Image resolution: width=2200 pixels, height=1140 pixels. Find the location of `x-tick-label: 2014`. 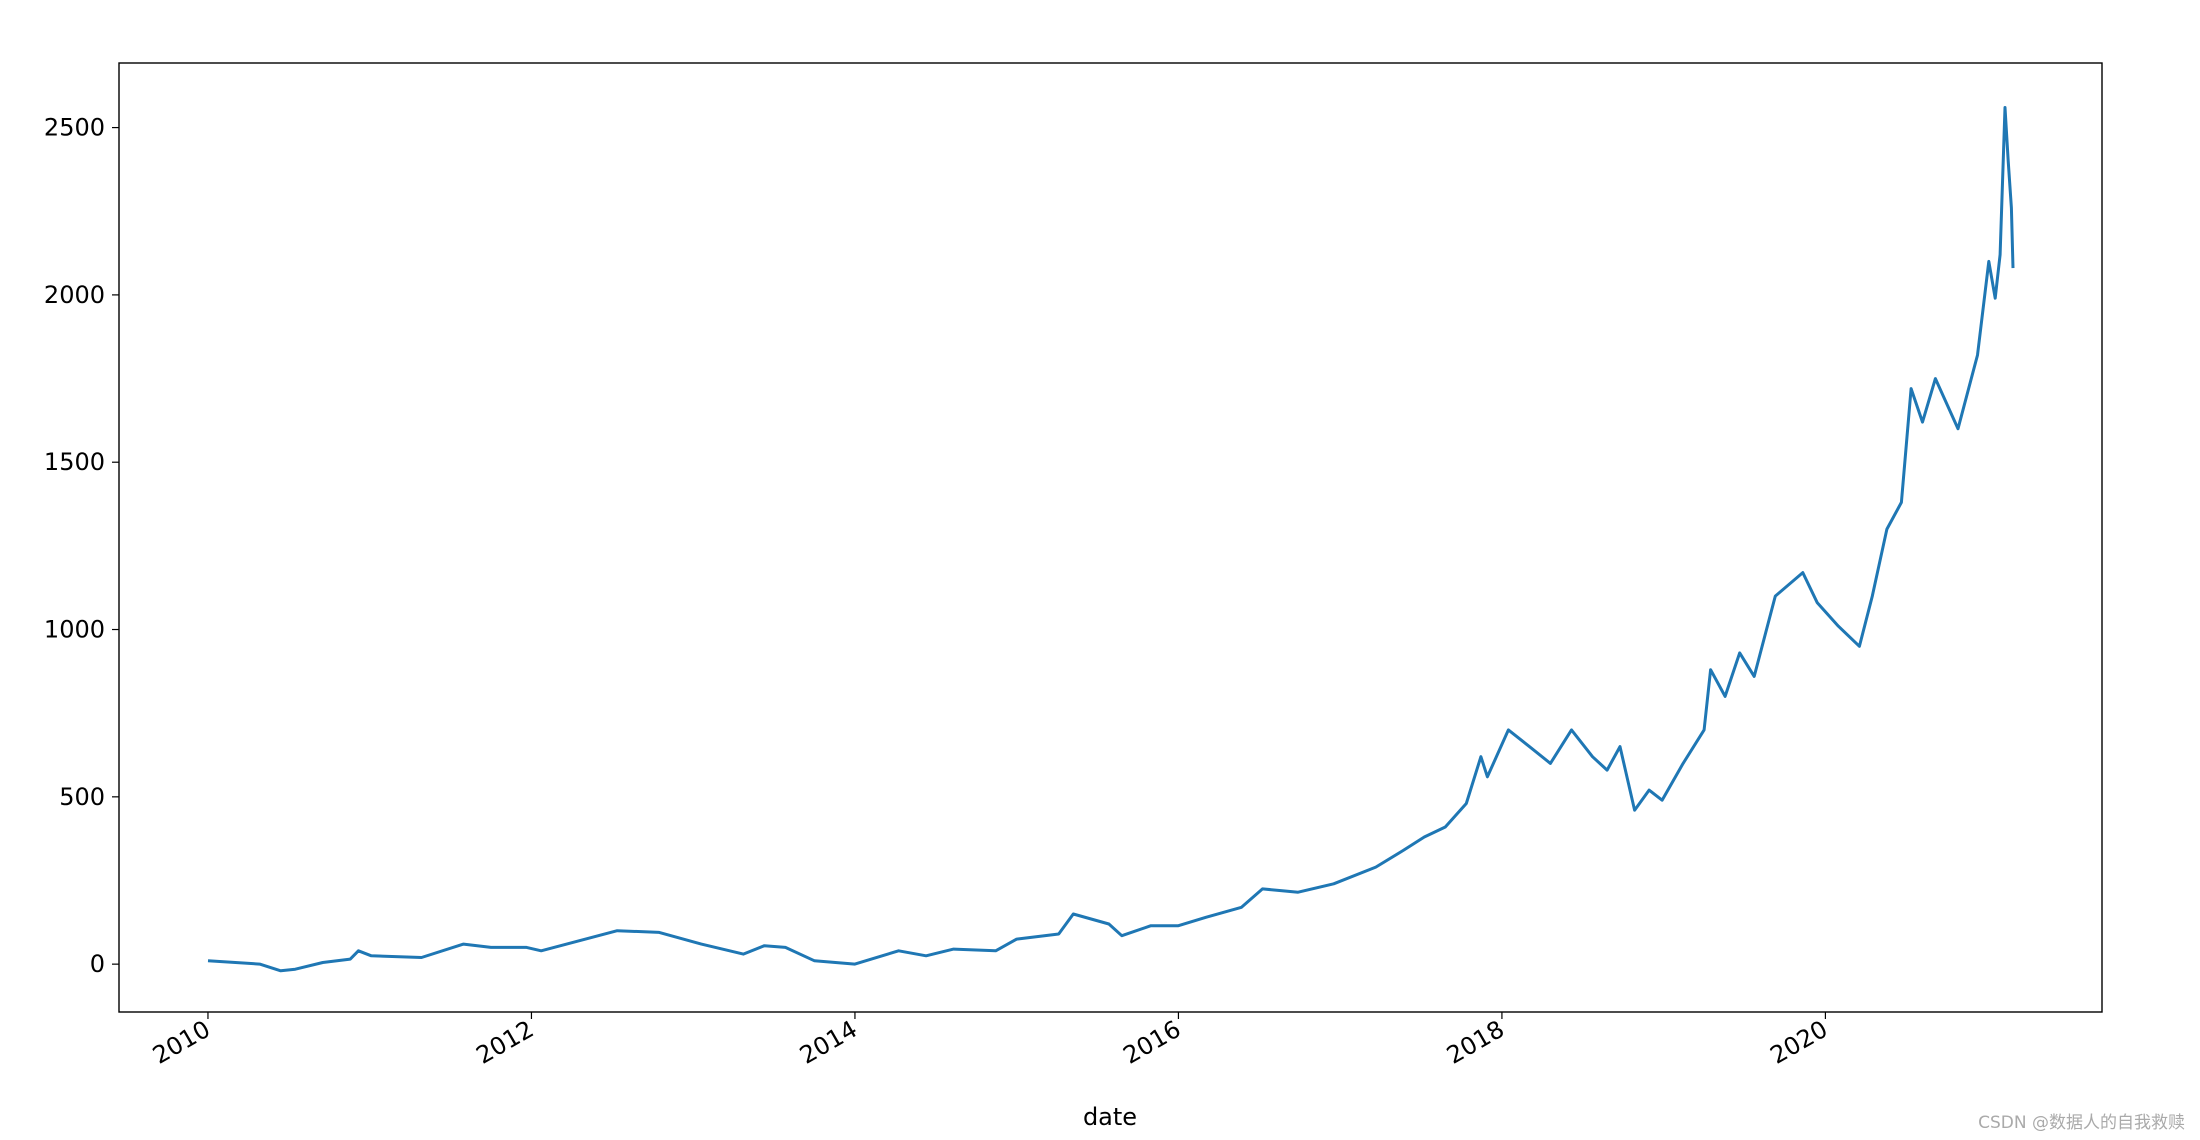

x-tick-label: 2014 is located at coordinates (828, 1042).